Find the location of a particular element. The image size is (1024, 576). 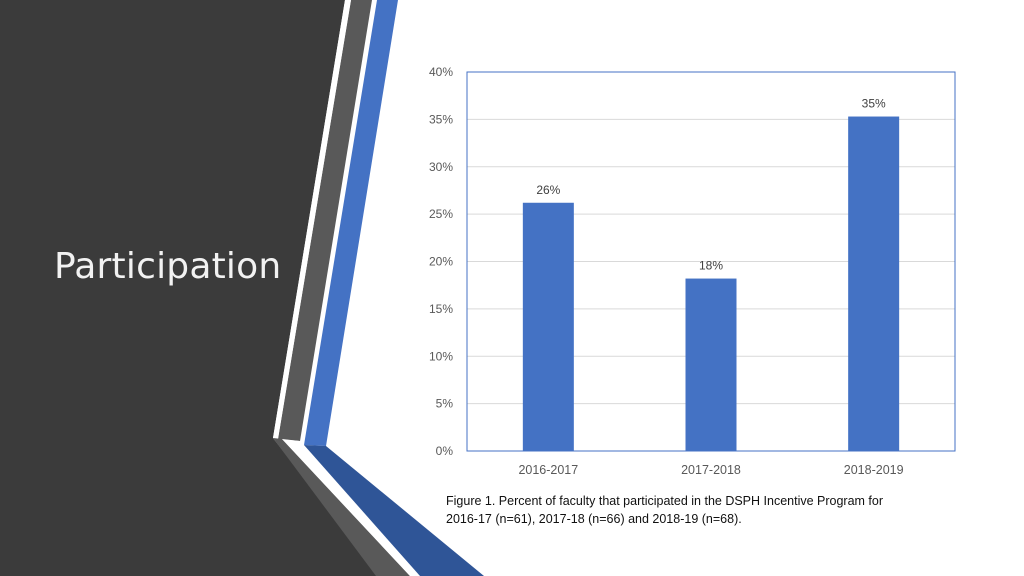

white-stripe-edge is located at coordinates (312, 219).